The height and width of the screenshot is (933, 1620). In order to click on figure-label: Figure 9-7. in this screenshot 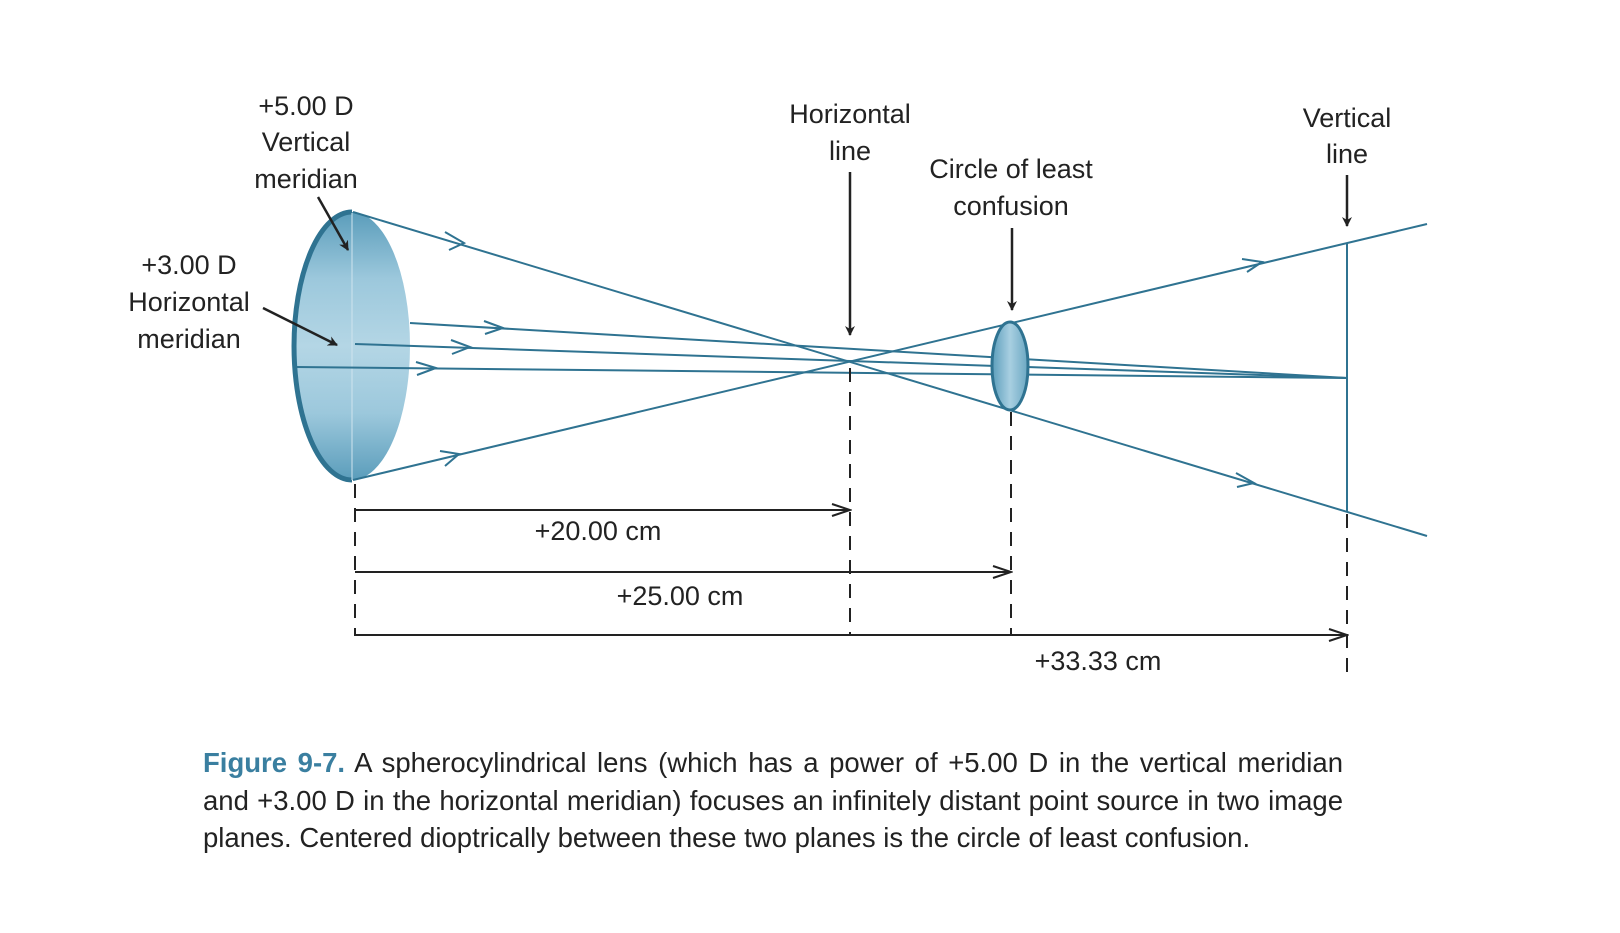, I will do `click(274, 762)`.